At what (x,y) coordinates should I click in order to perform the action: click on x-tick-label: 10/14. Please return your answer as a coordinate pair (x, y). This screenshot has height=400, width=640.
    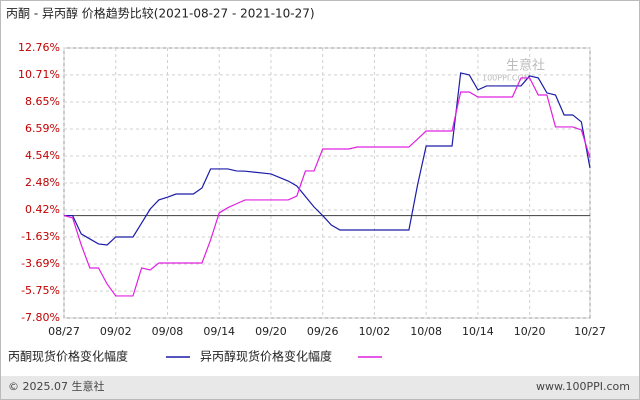
    Looking at the image, I should click on (478, 331).